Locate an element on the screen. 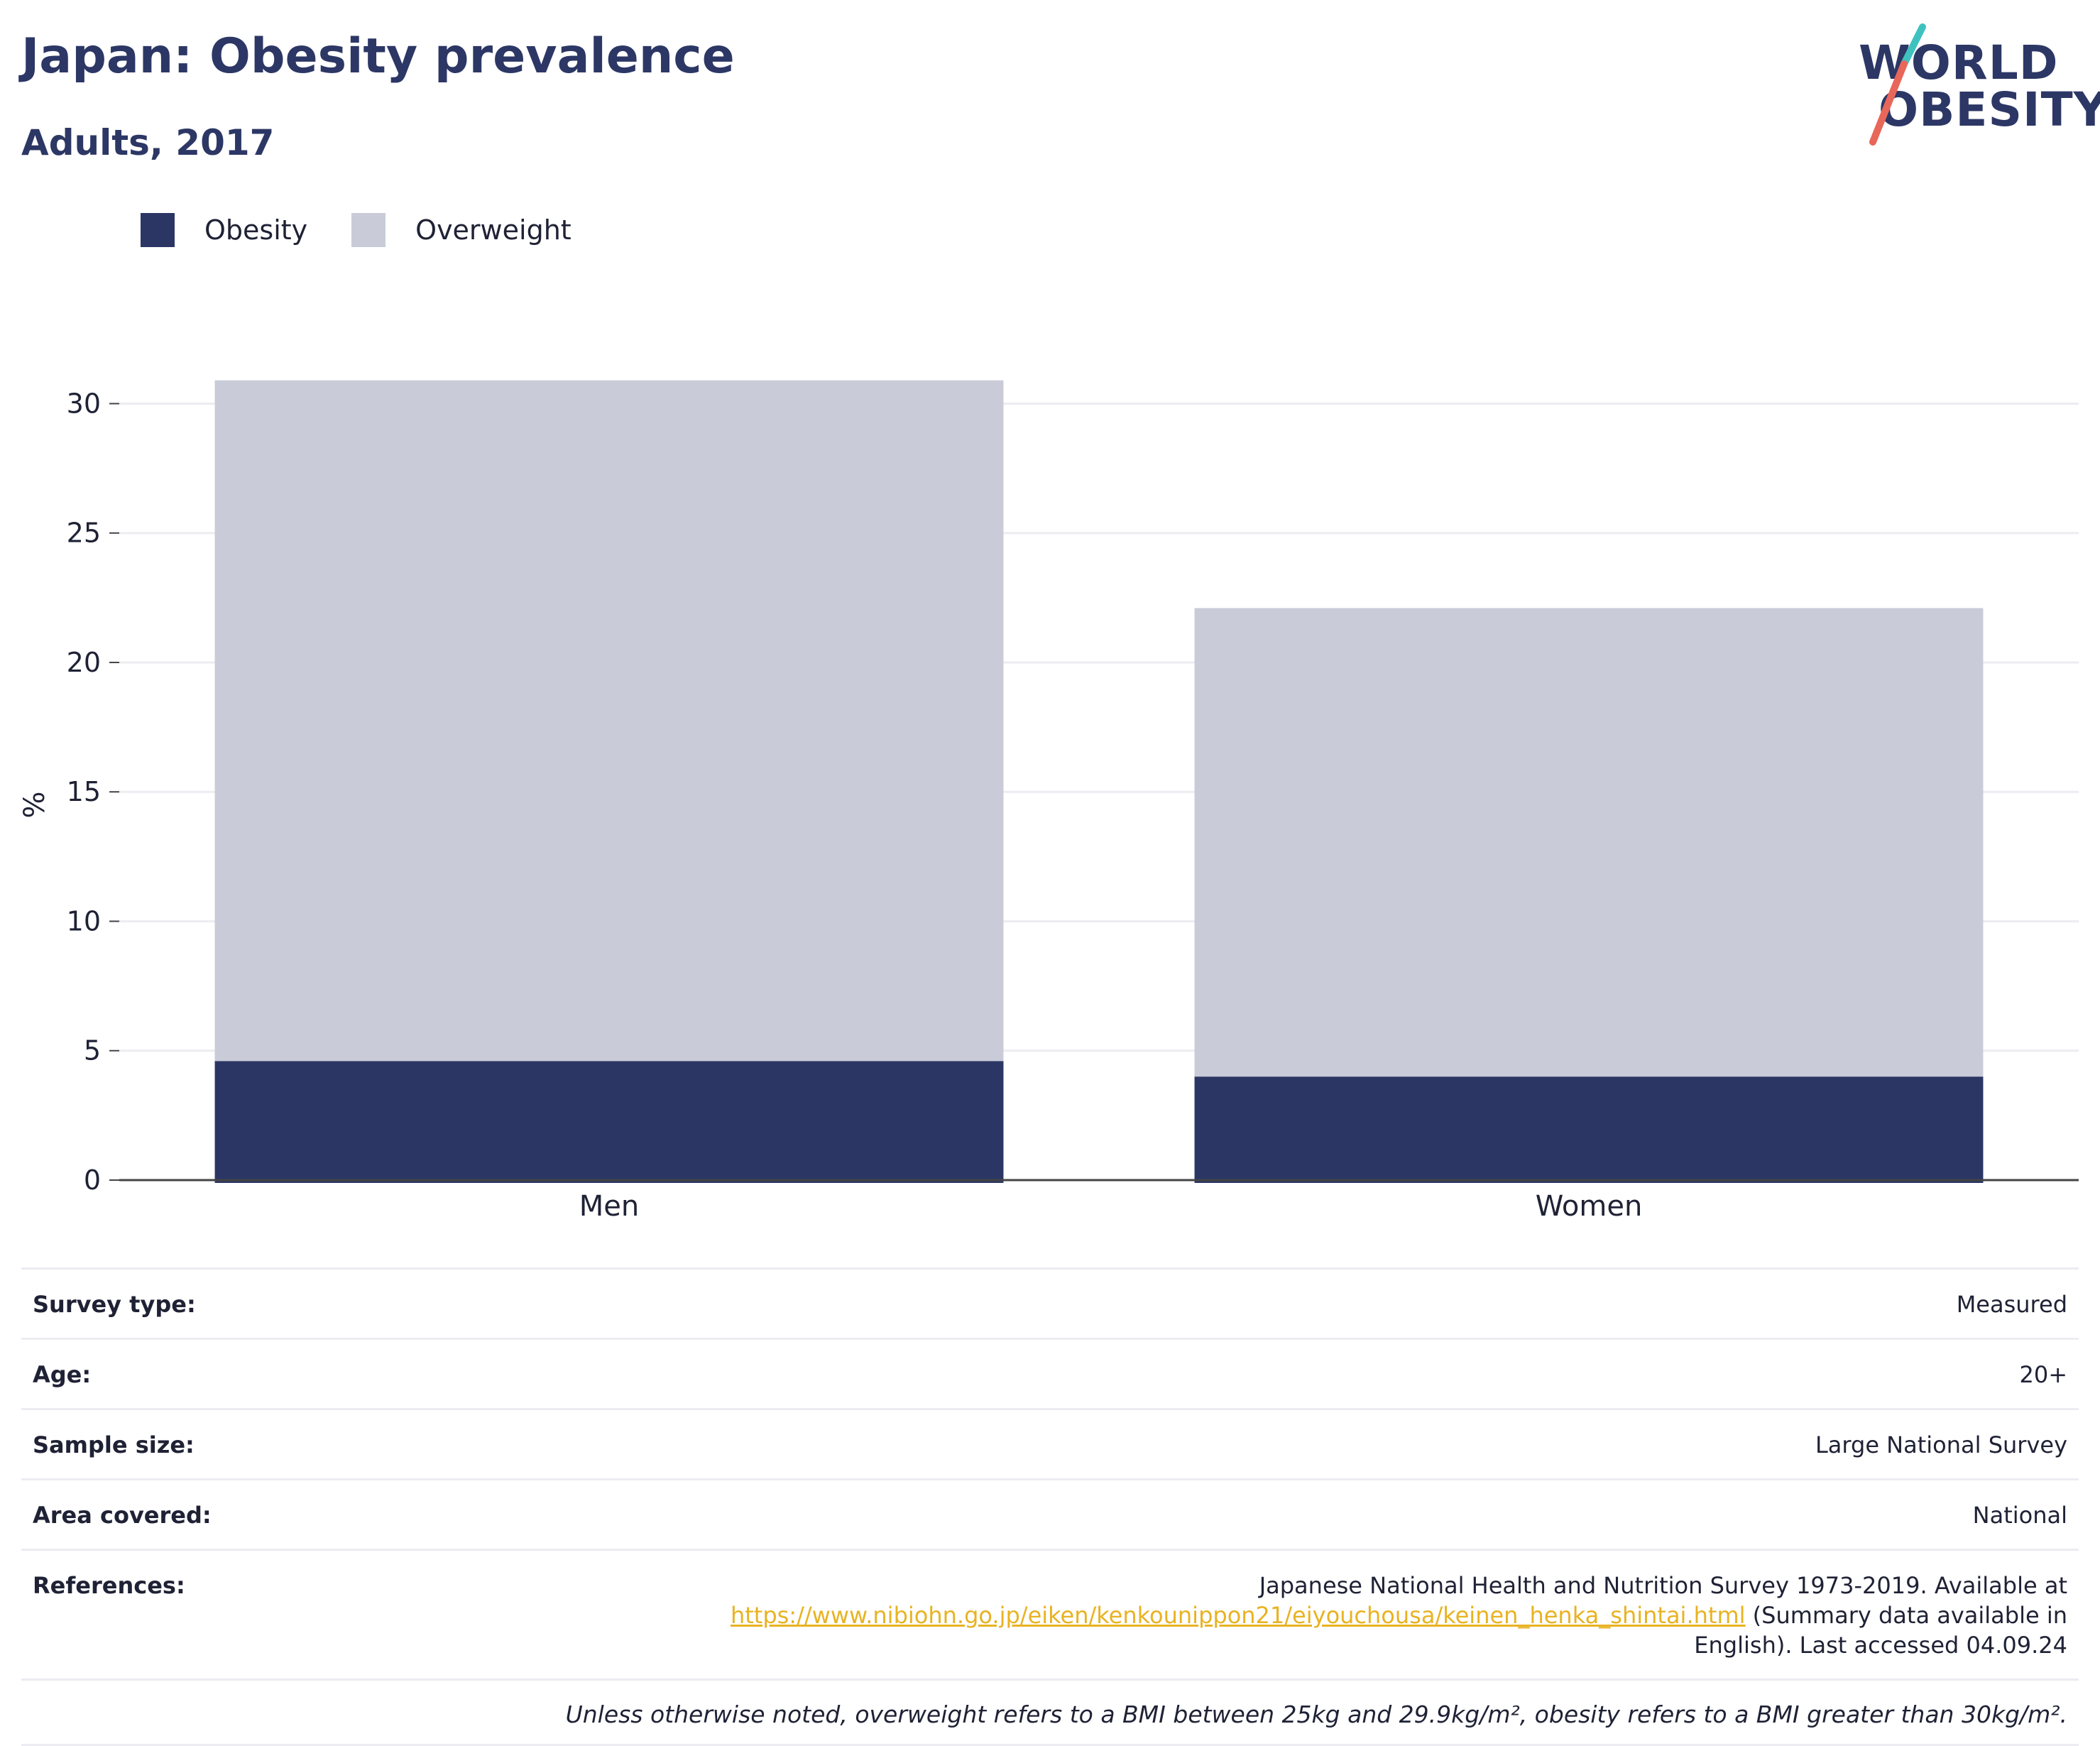 The image size is (2100, 1746). legend-label-overweight: Overweight is located at coordinates (493, 230).